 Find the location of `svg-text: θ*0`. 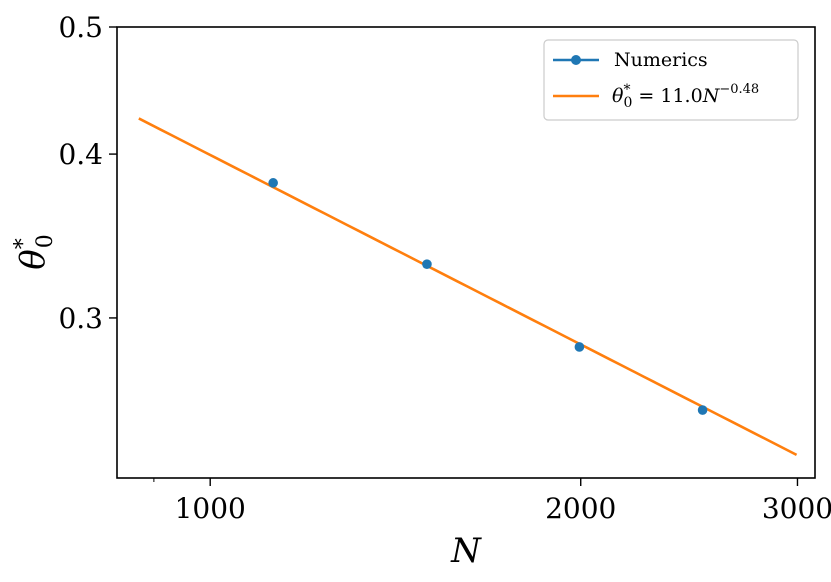

svg-text: θ*0 is located at coordinates (34, 251).